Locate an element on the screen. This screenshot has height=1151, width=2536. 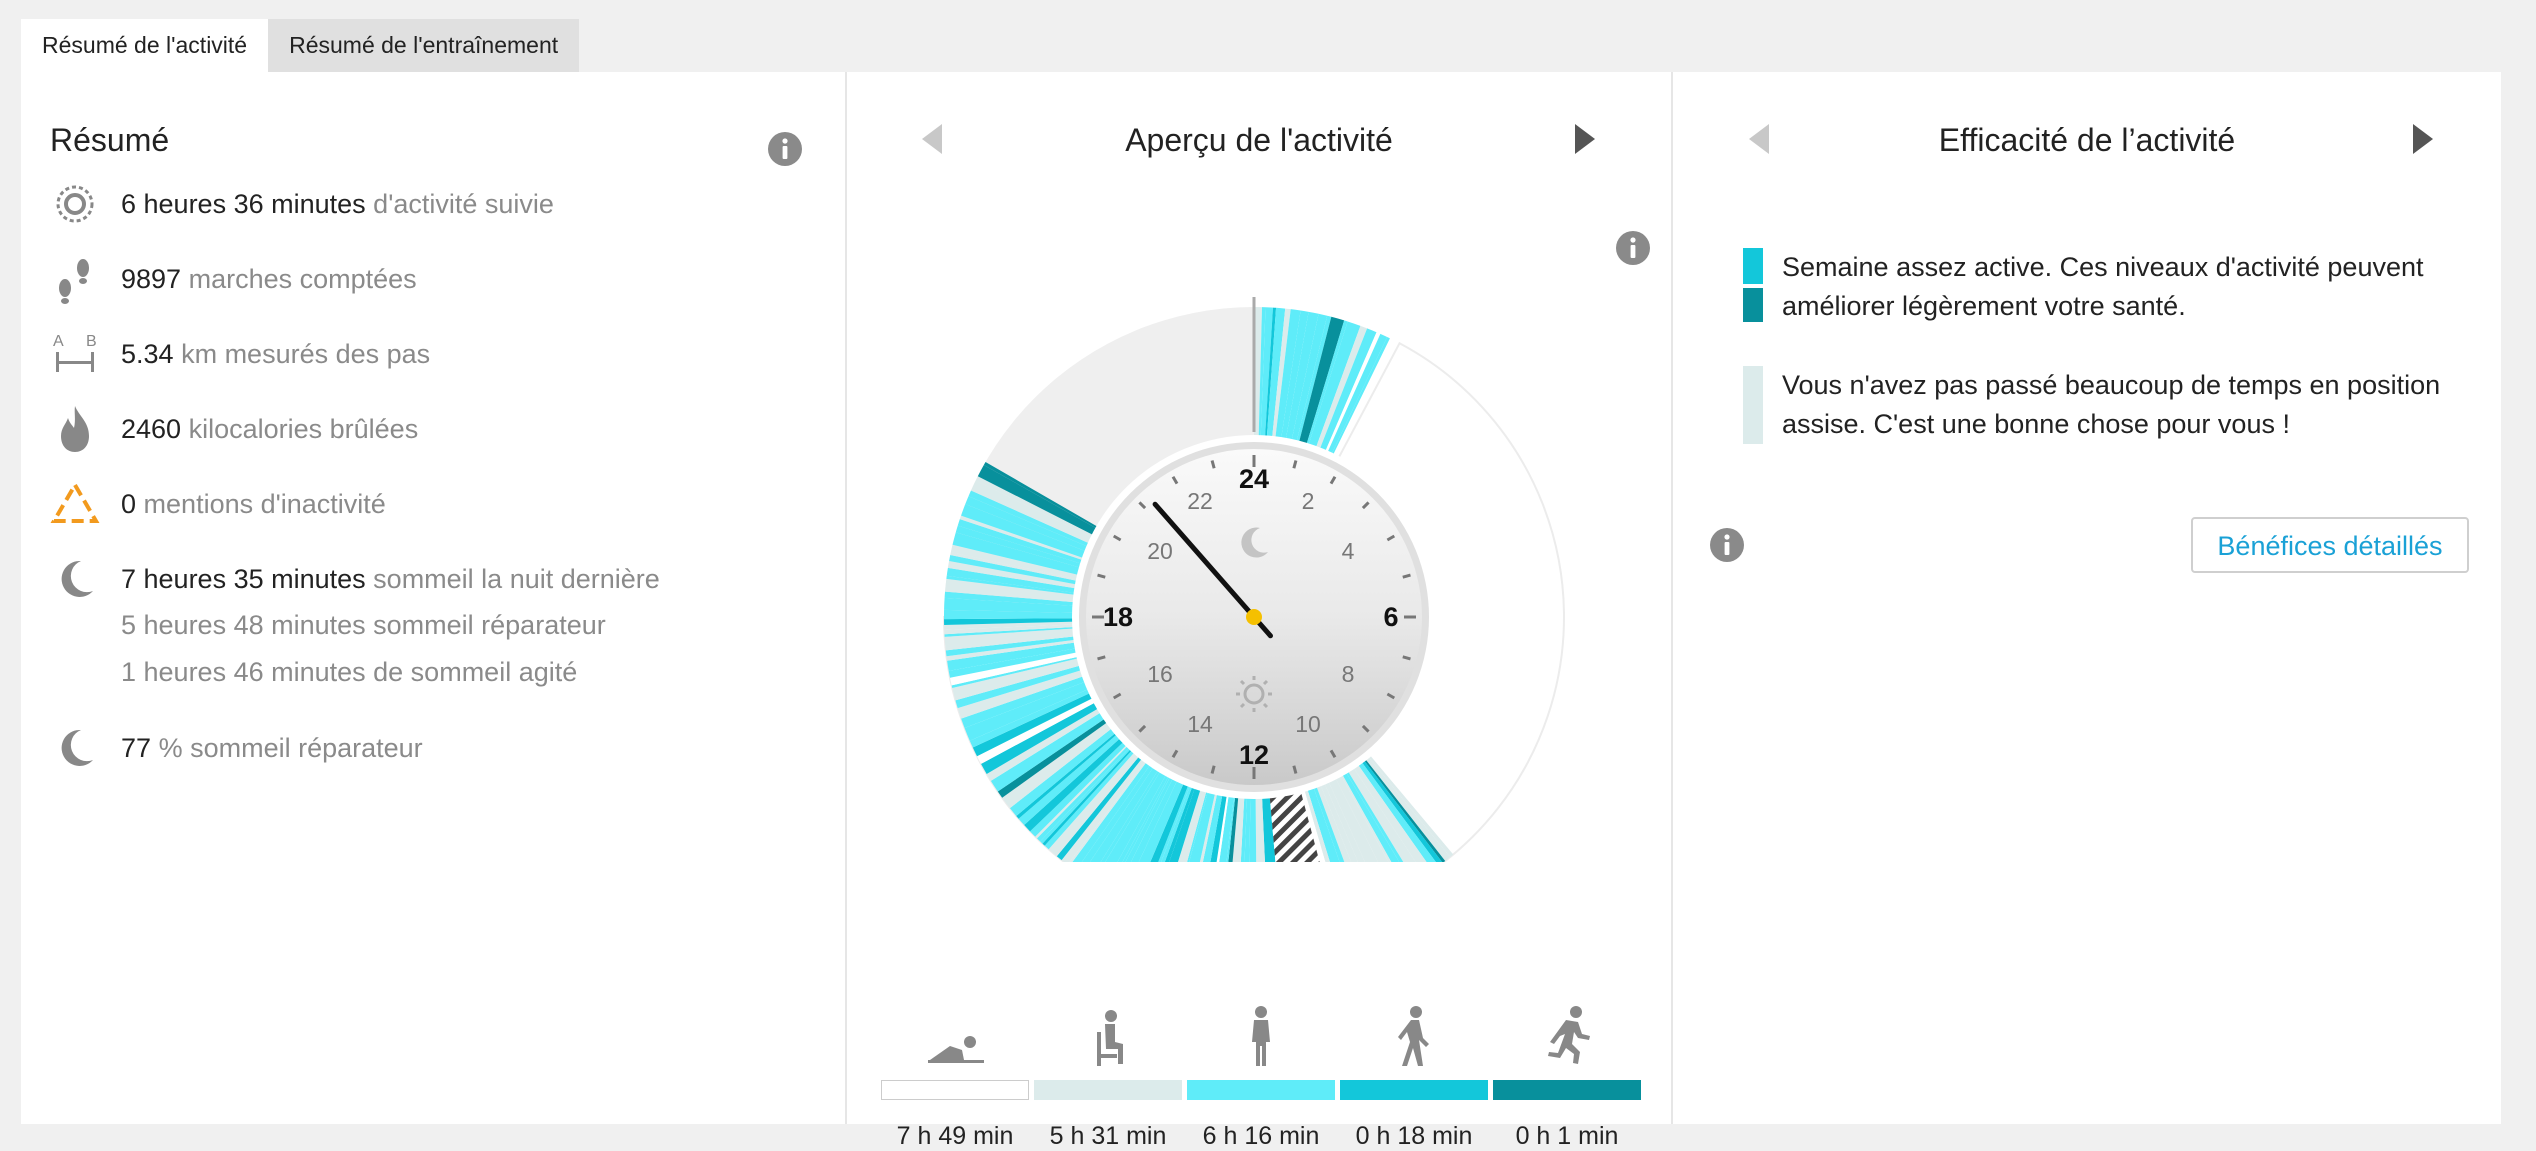
activity-ring is located at coordinates (1253, 584).